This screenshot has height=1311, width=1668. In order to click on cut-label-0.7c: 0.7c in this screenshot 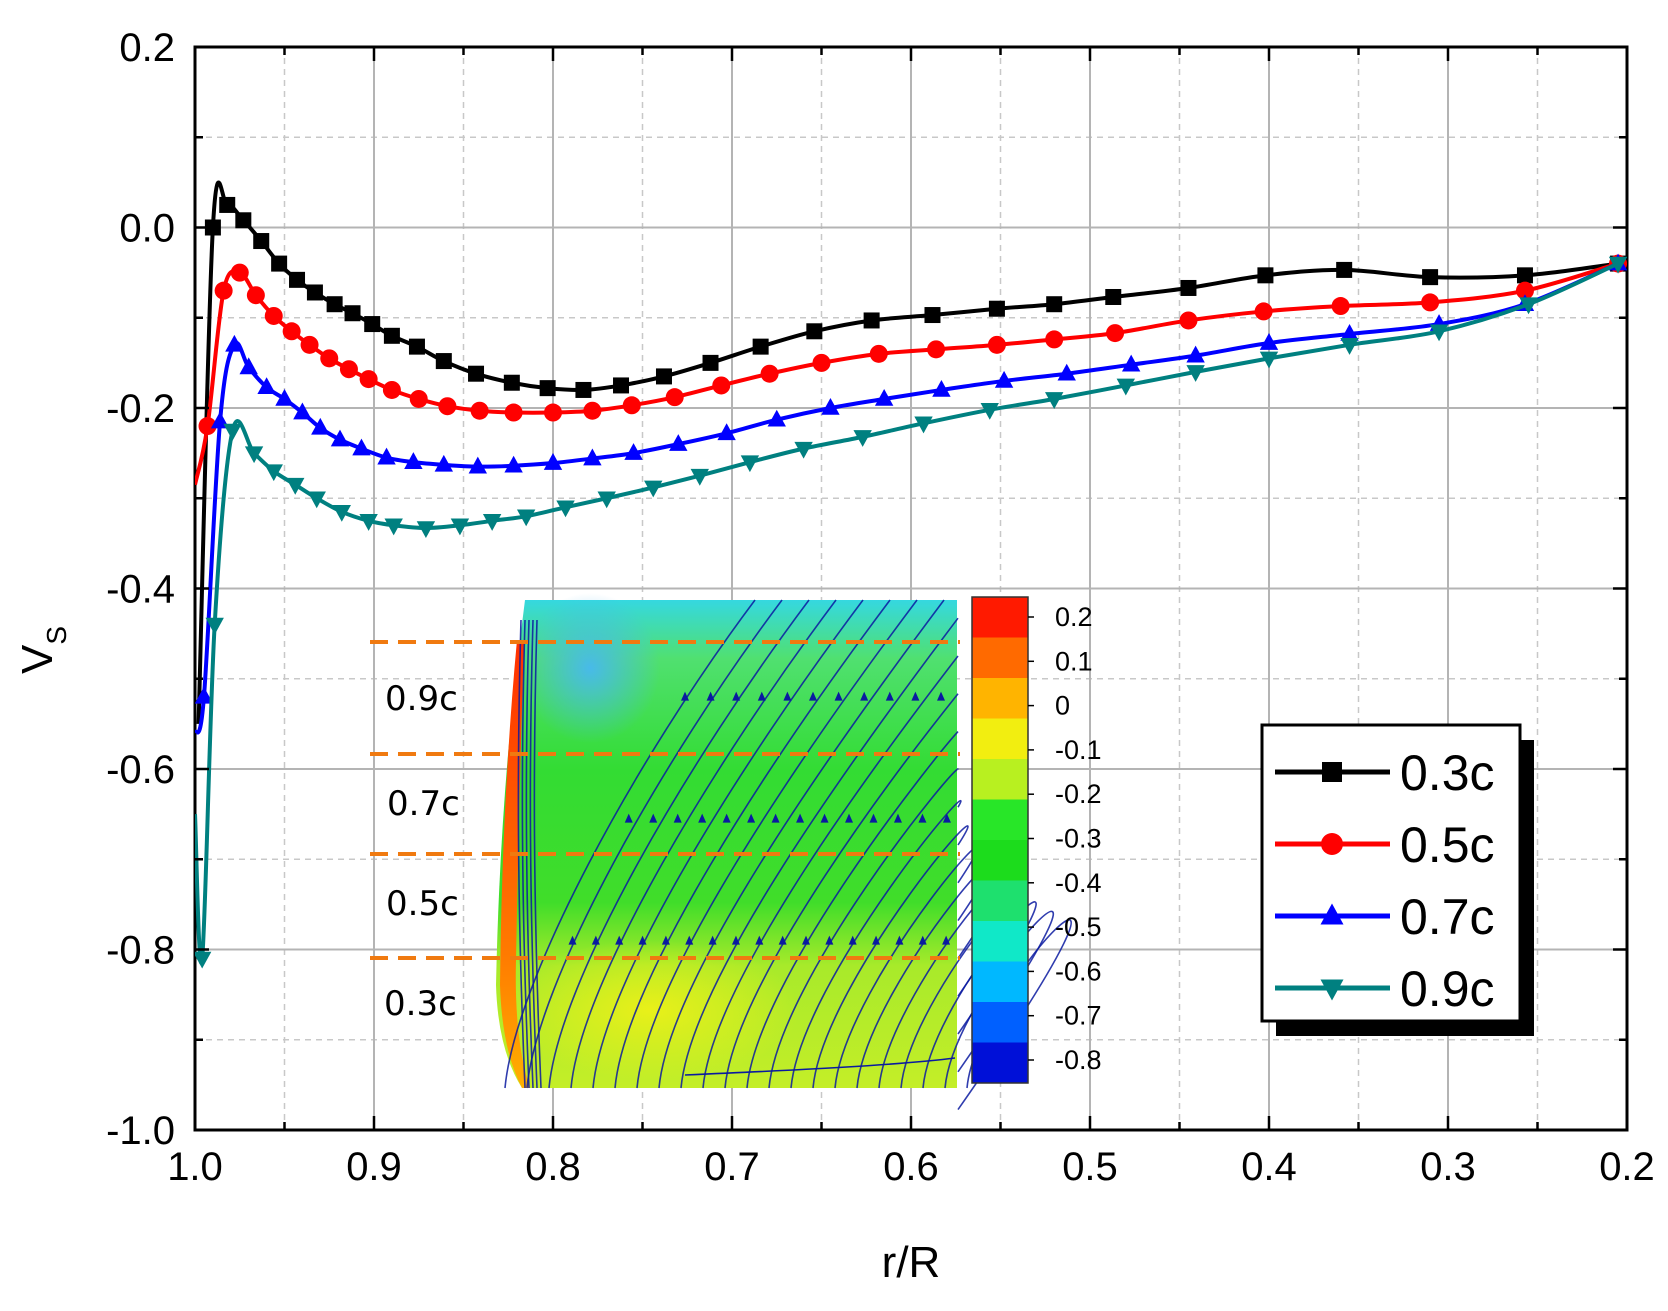, I will do `click(423, 804)`.